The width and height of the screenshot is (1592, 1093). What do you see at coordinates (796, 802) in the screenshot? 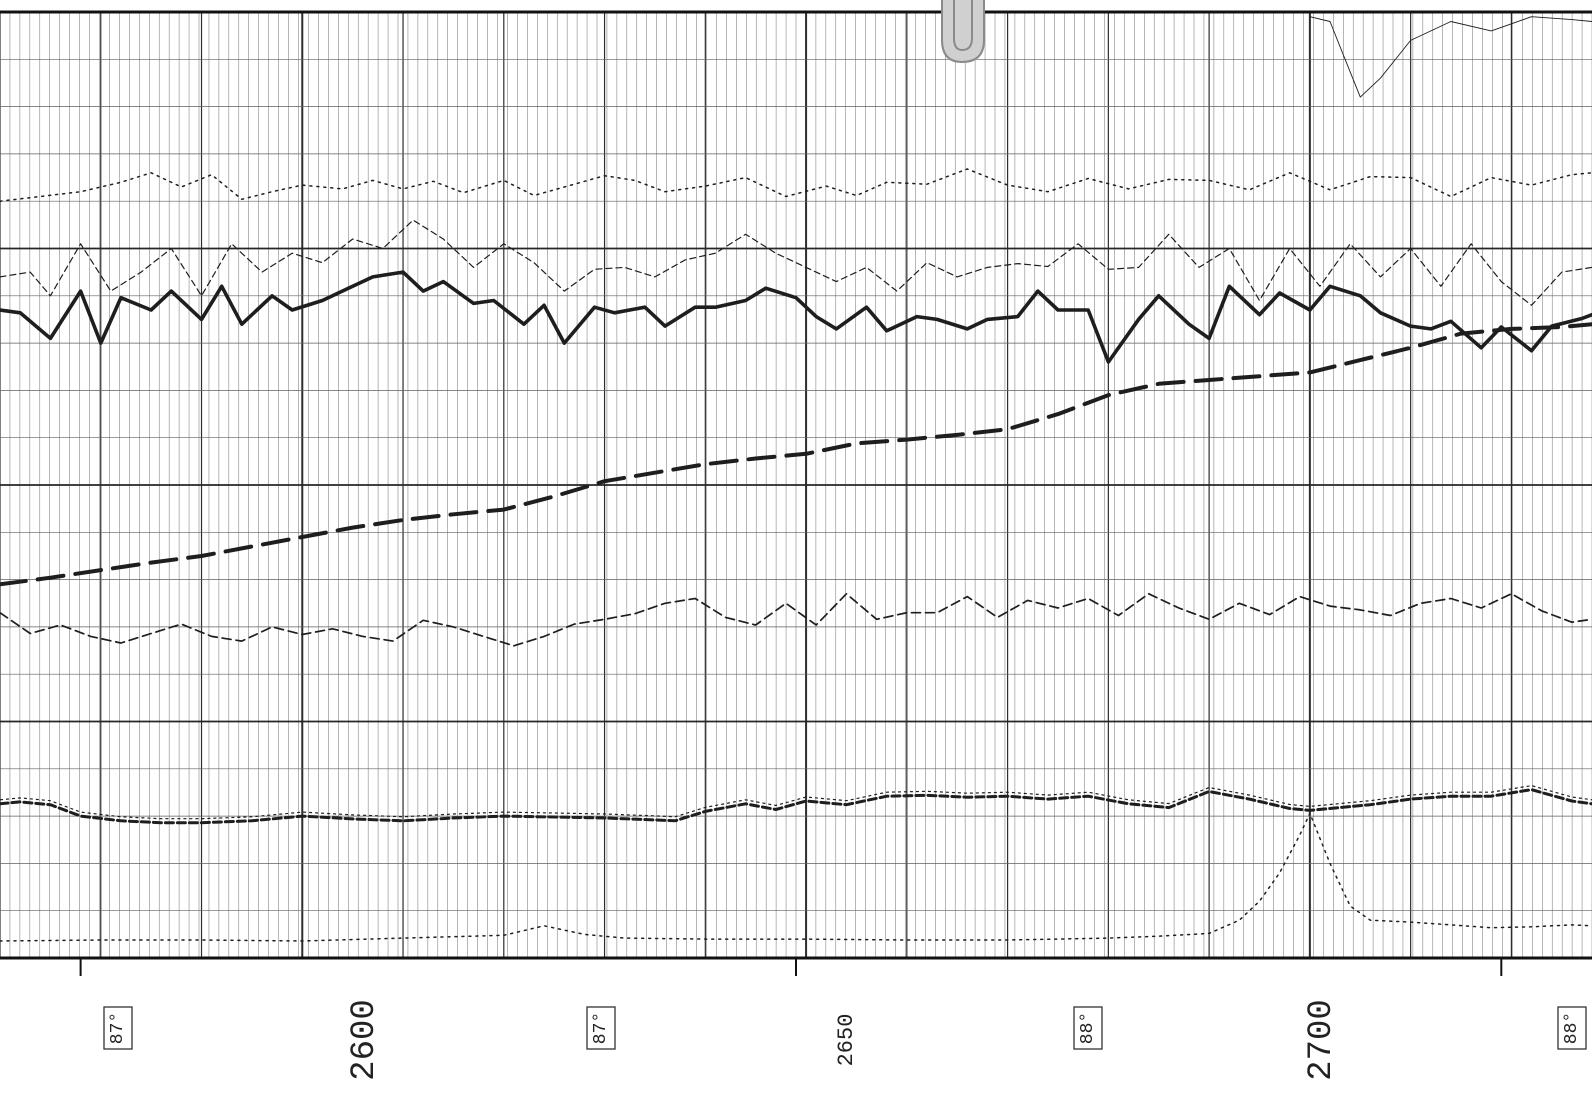
I see `curve-lower-double-dashed-companion` at bounding box center [796, 802].